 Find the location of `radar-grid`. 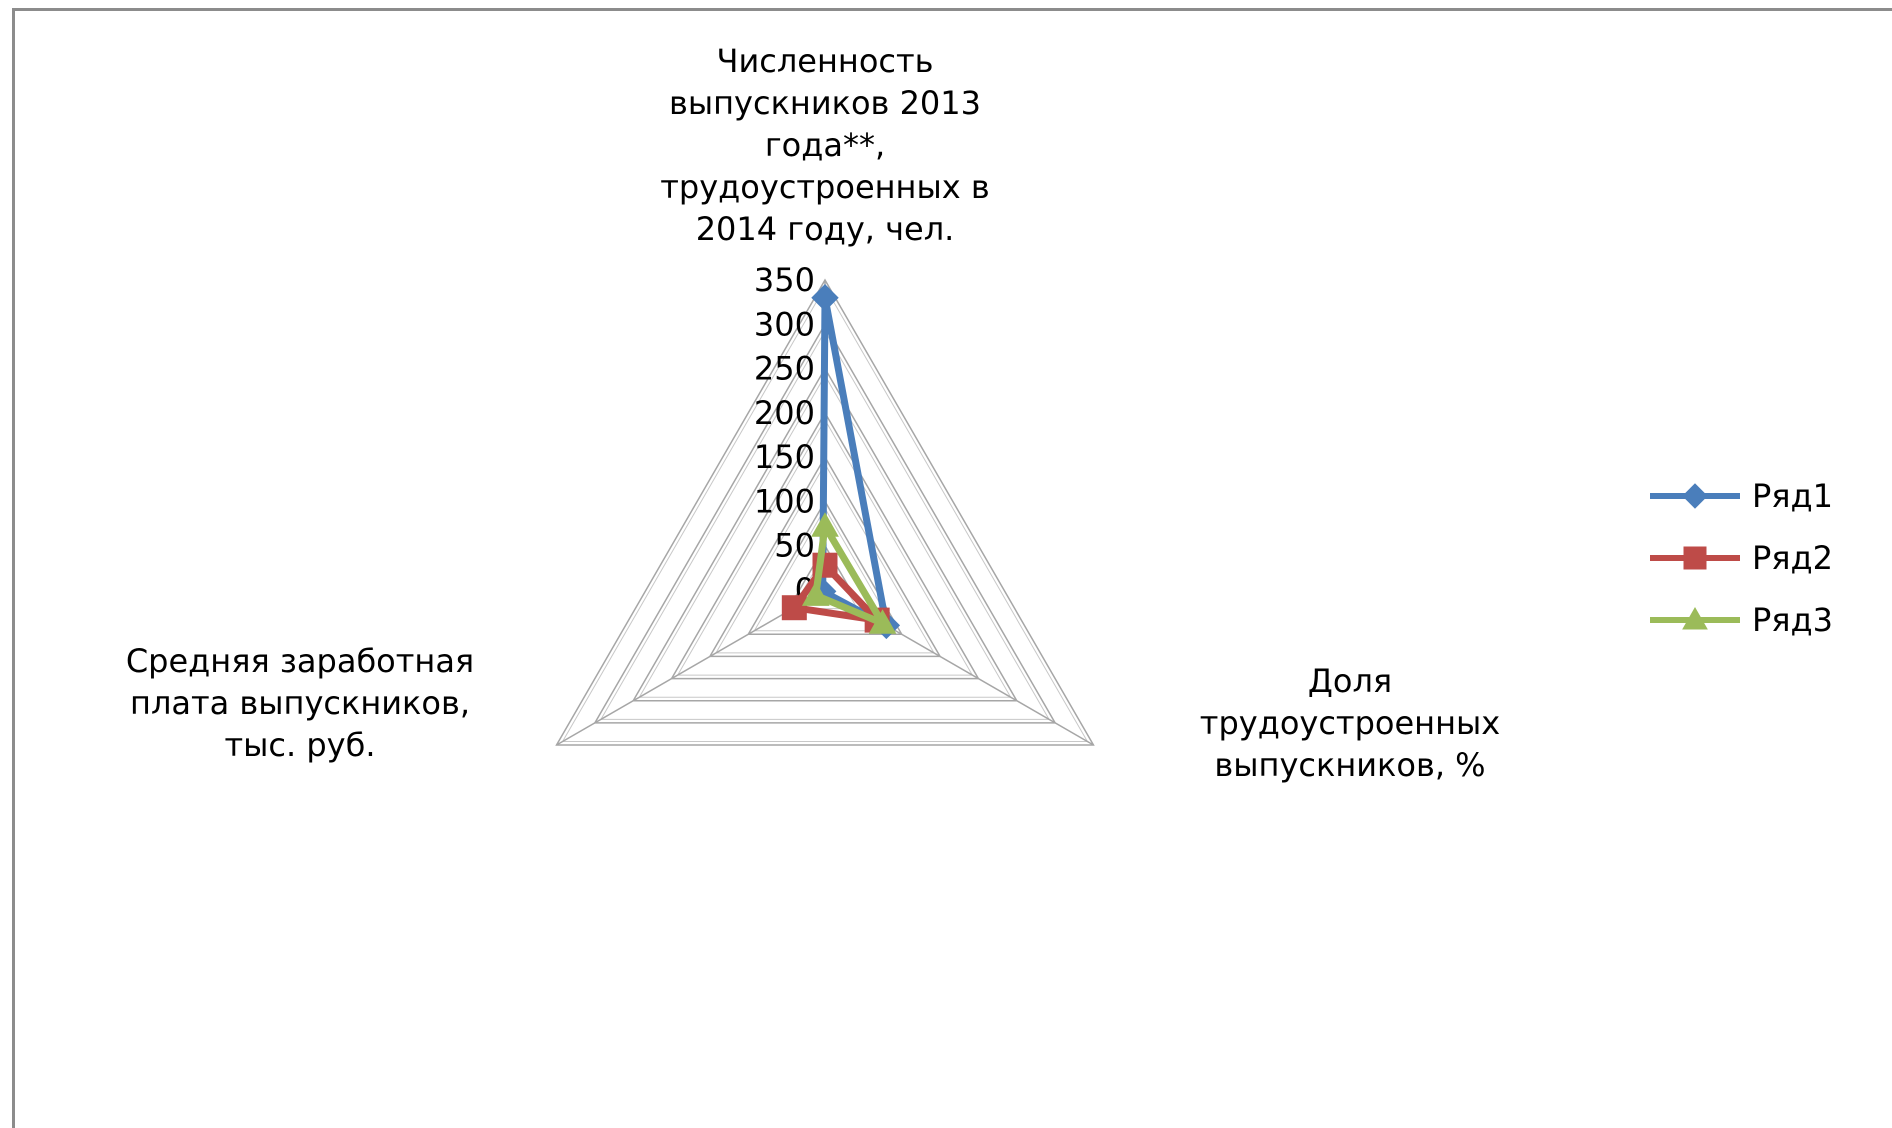

radar-grid is located at coordinates (825, 512).